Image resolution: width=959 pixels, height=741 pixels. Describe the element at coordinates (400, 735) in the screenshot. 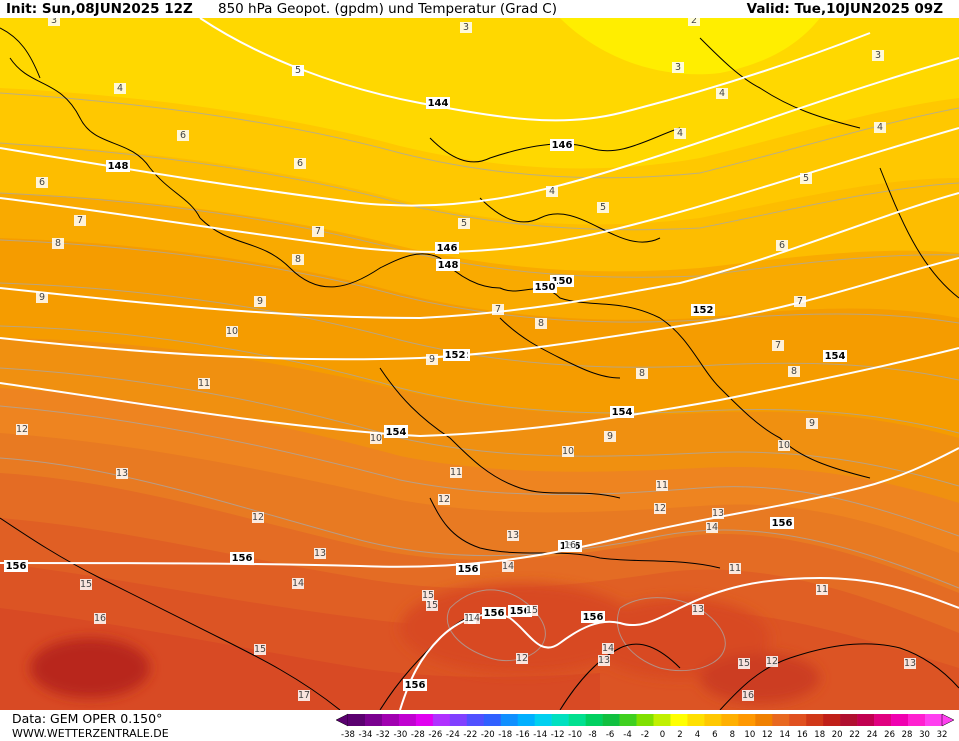

I see `legend-tick-label: -30` at that location.